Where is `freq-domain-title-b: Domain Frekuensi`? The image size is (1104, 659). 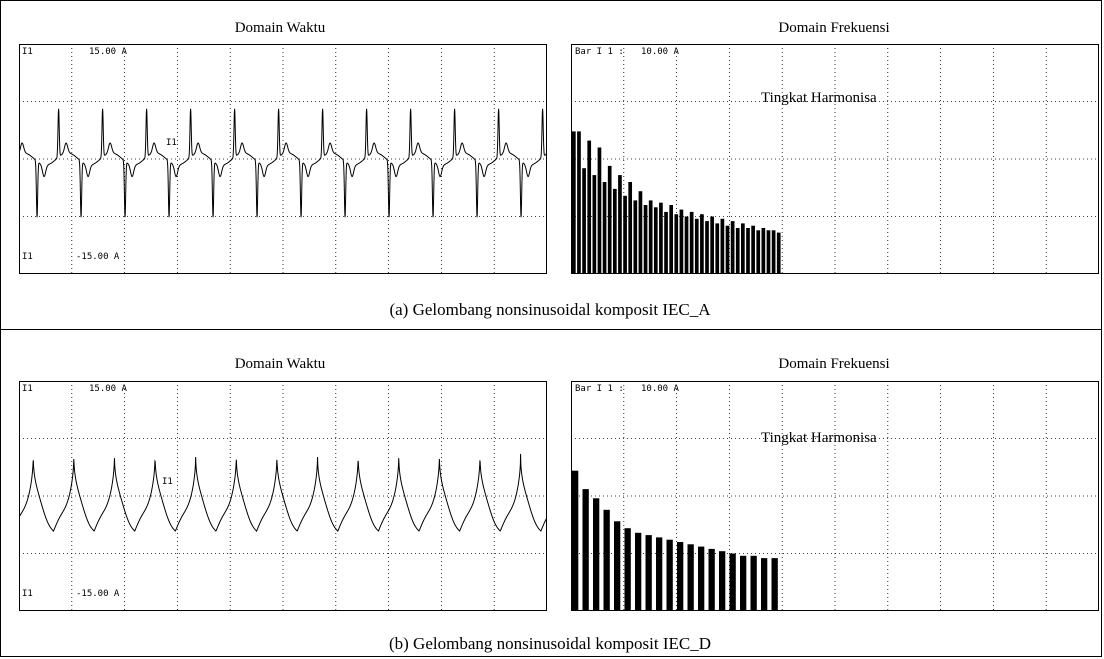 freq-domain-title-b: Domain Frekuensi is located at coordinates (834, 364).